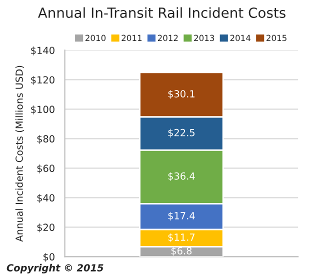  What do you see at coordinates (42, 80) in the screenshot?
I see `y-tick-label: $120` at bounding box center [42, 80].